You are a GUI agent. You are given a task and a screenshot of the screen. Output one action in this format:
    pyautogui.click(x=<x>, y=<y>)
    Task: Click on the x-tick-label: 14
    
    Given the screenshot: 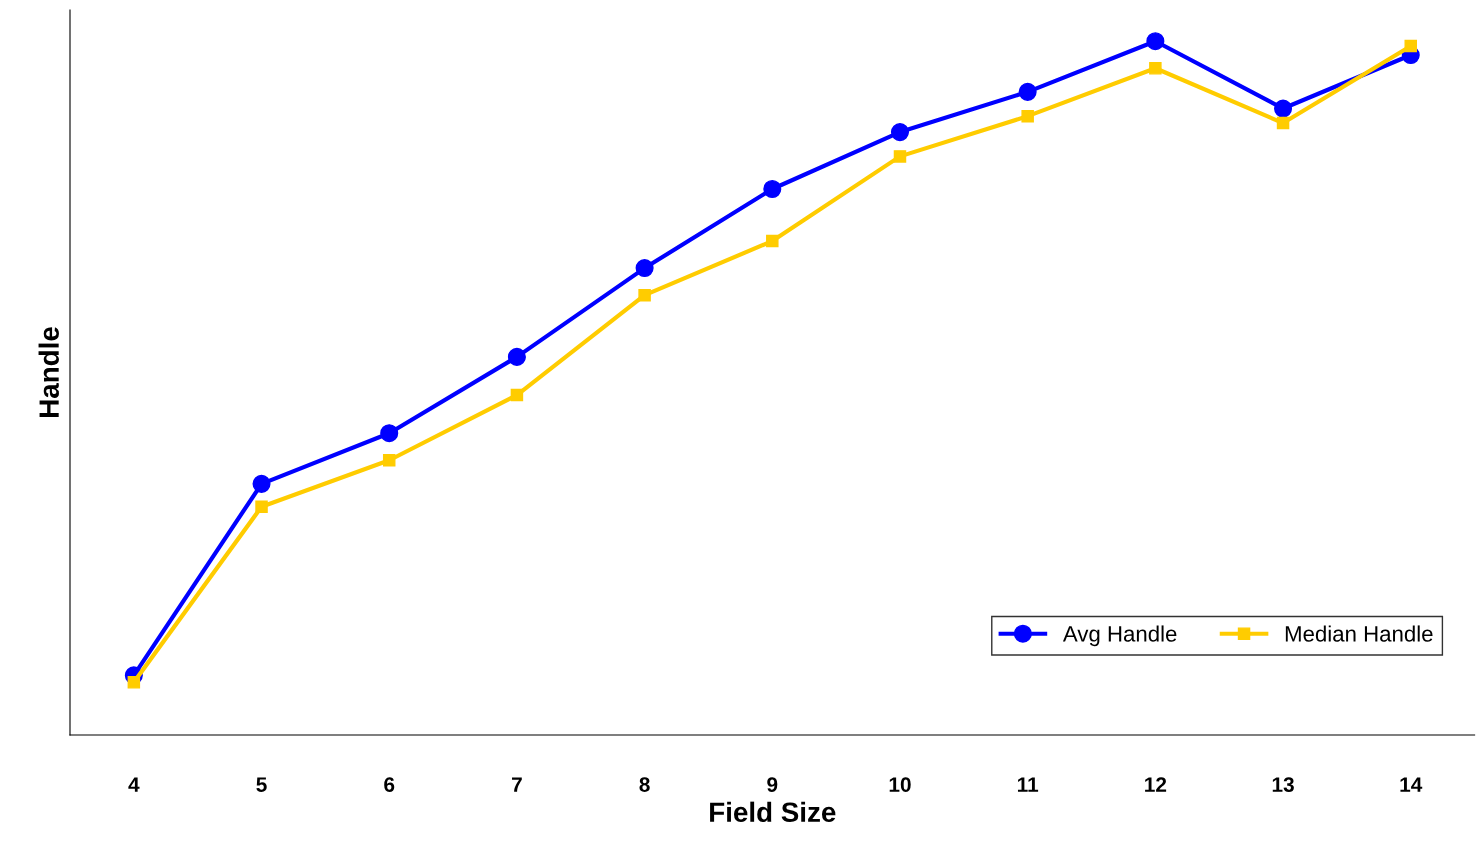 What is the action you would take?
    pyautogui.click(x=1411, y=784)
    